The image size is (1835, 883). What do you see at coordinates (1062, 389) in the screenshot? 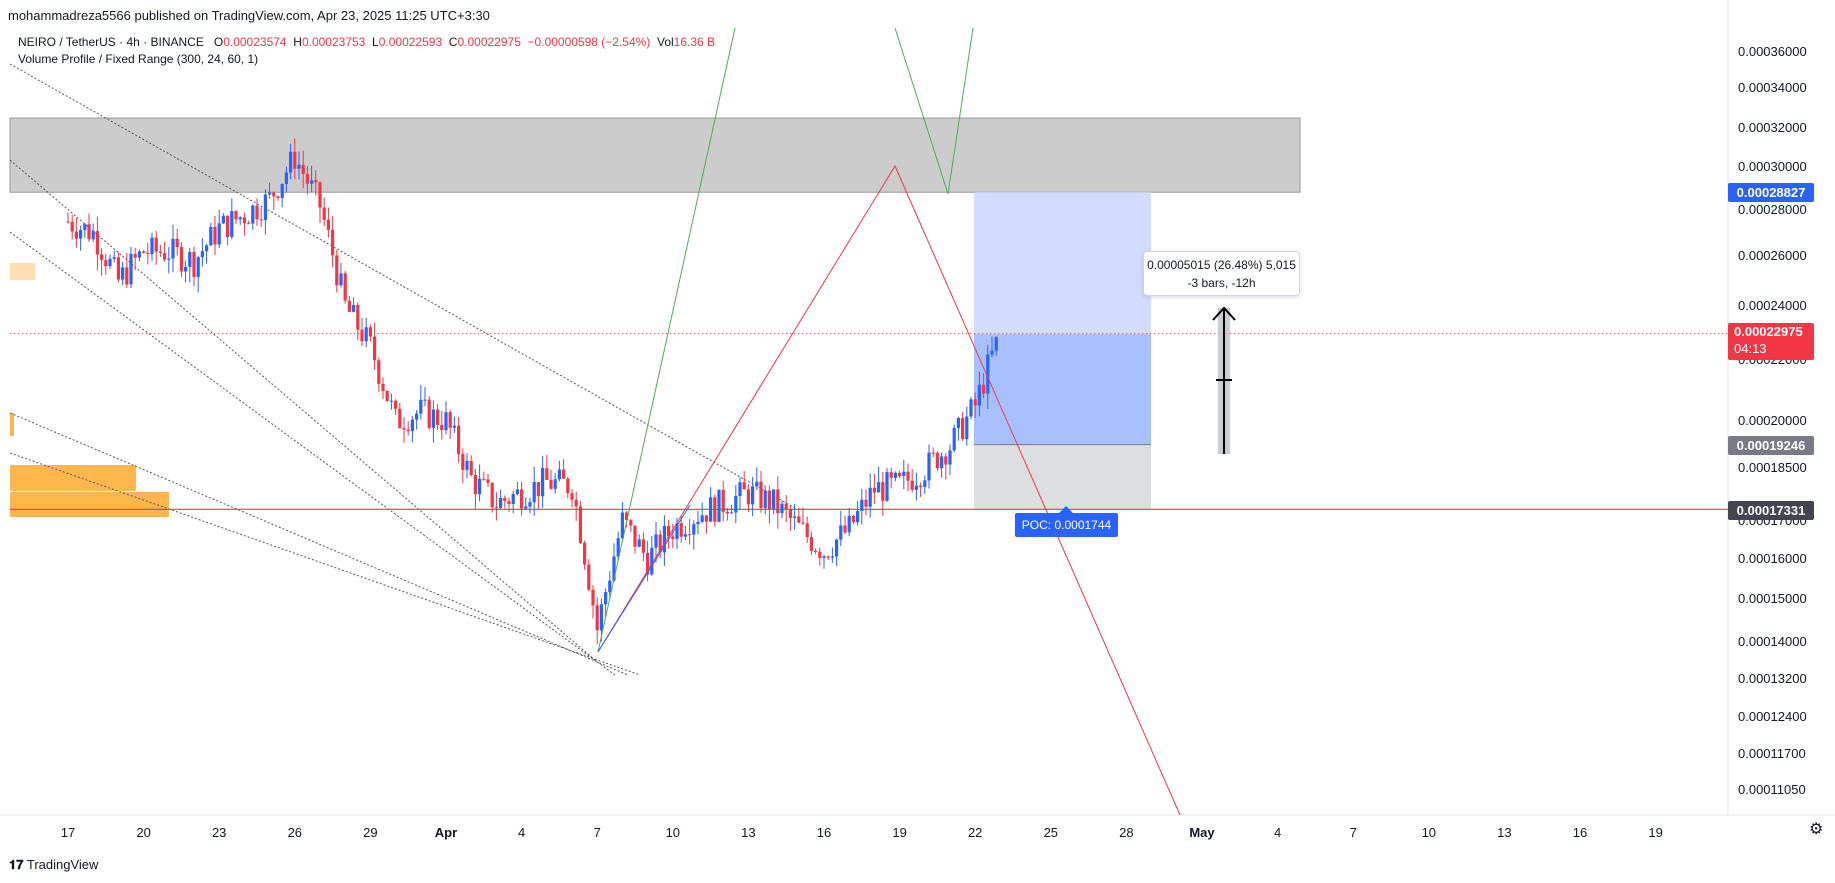
I see `profit-zone` at bounding box center [1062, 389].